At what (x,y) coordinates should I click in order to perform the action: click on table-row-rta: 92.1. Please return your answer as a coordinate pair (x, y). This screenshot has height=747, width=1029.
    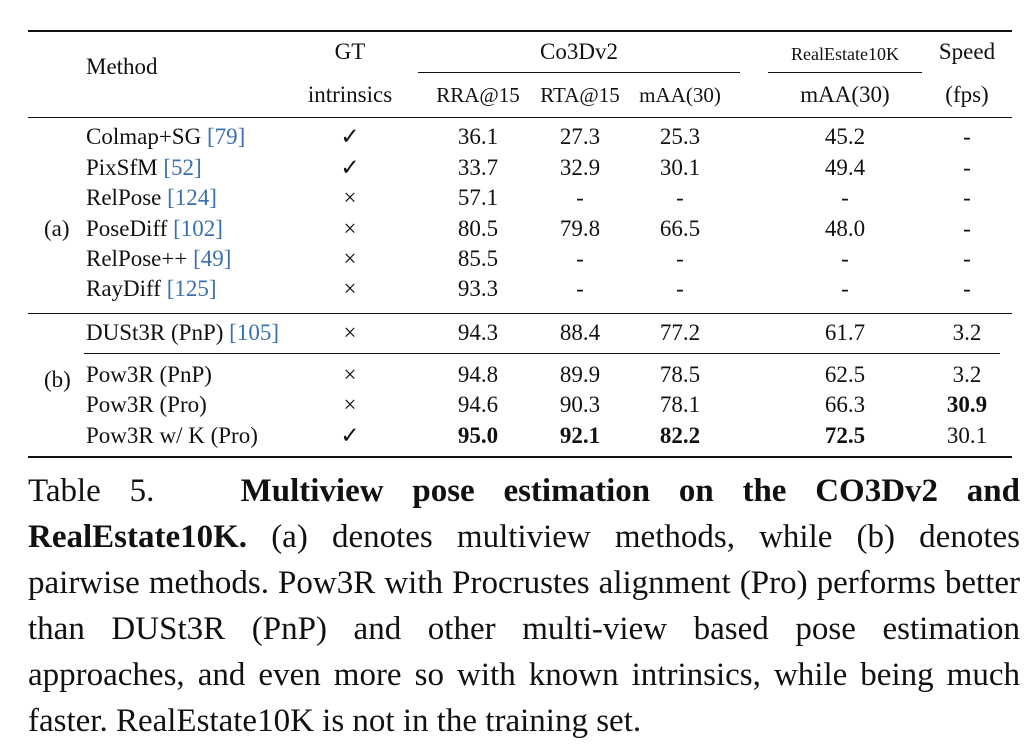
    Looking at the image, I should click on (580, 435).